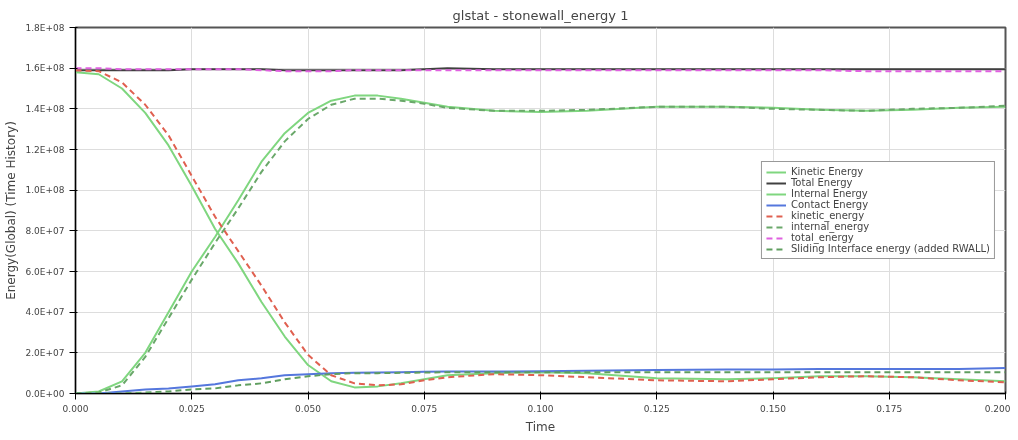 The height and width of the screenshot is (440, 1018). I want to click on legend-label: Contact Energy, so click(829, 204).